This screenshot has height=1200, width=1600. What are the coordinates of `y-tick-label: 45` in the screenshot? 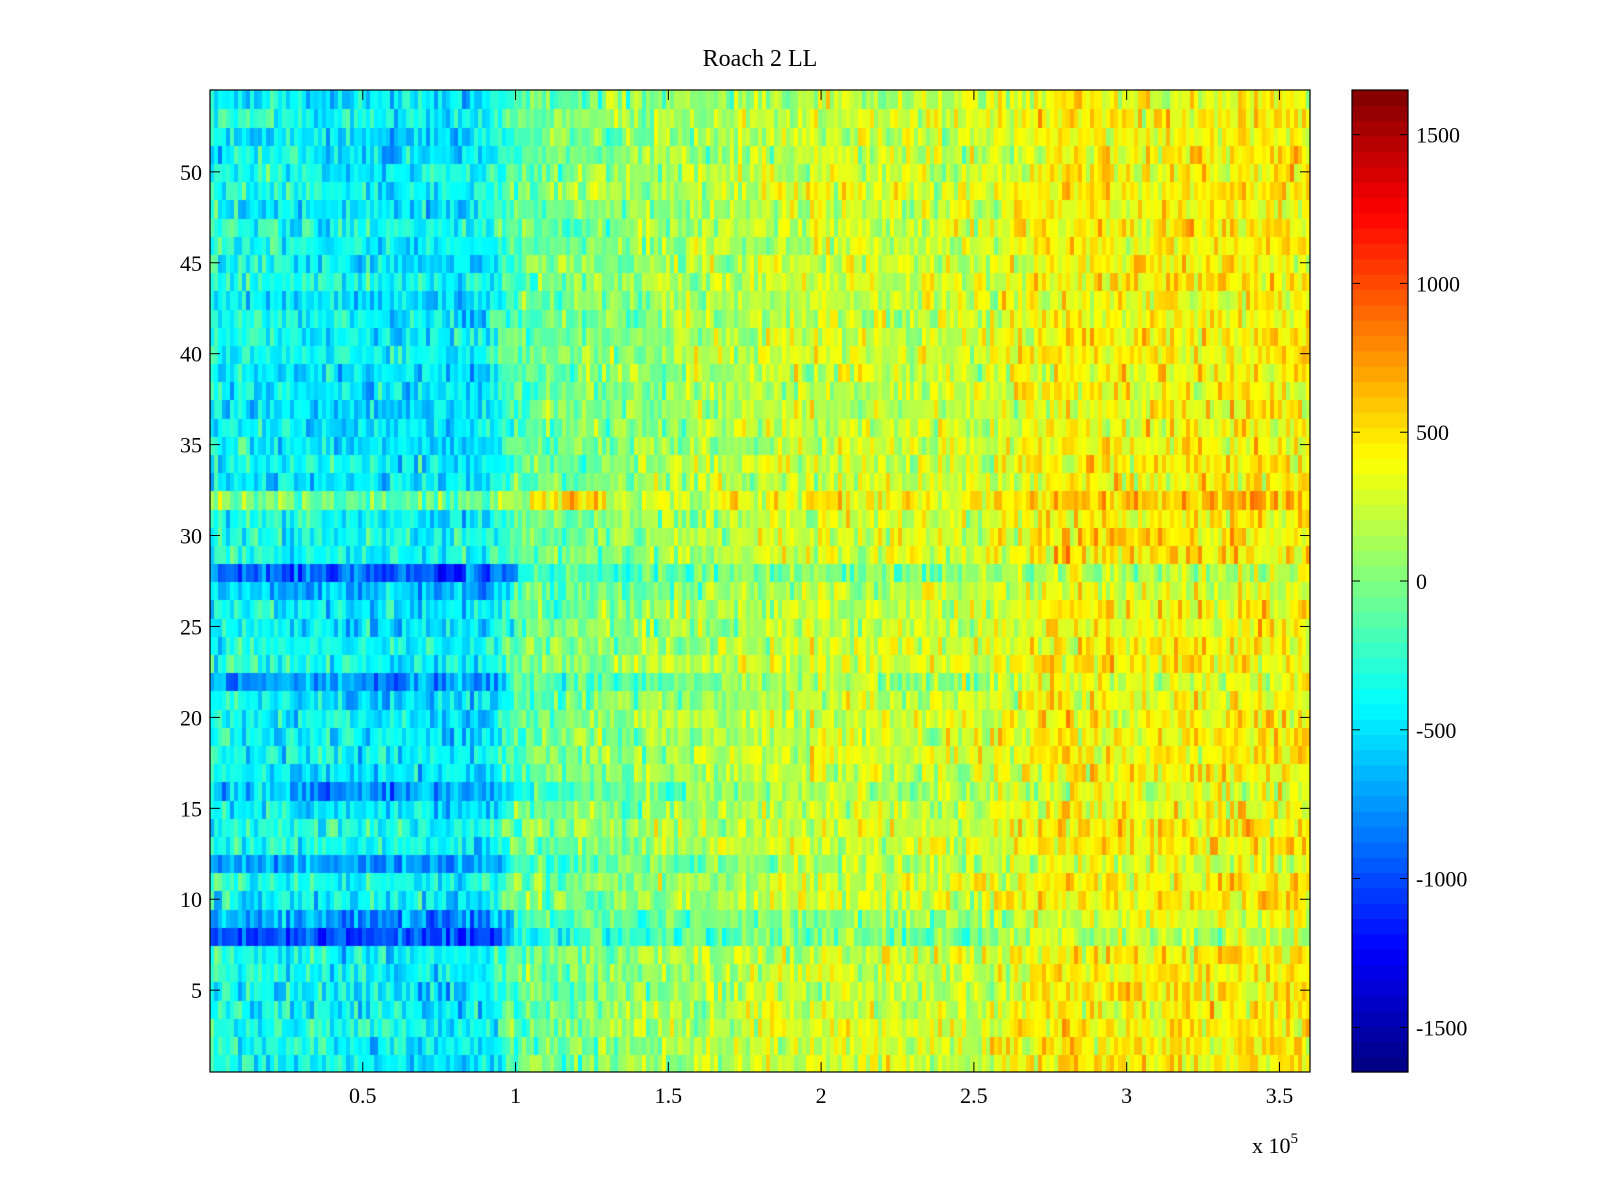 It's located at (191, 263).